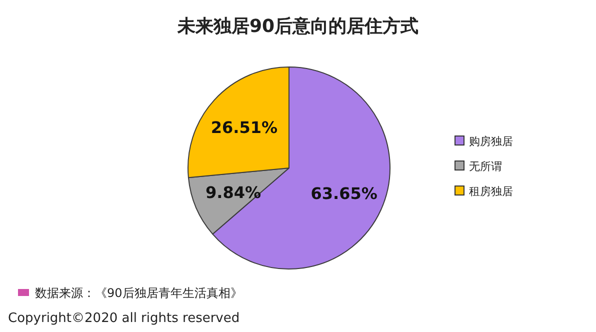 Image resolution: width=596 pixels, height=332 pixels. Describe the element at coordinates (124, 318) in the screenshot. I see `text: Copyright©2020 all rights reserved` at that location.